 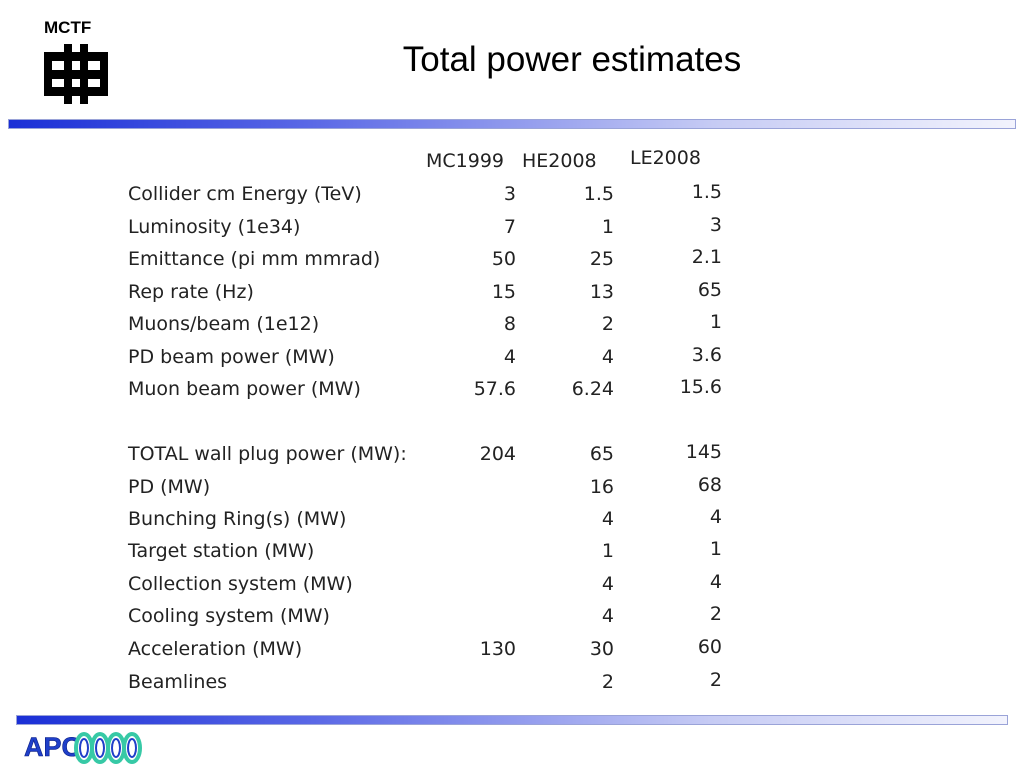 I want to click on row-label: Emittance (pi mm mmrad), so click(x=254, y=259).